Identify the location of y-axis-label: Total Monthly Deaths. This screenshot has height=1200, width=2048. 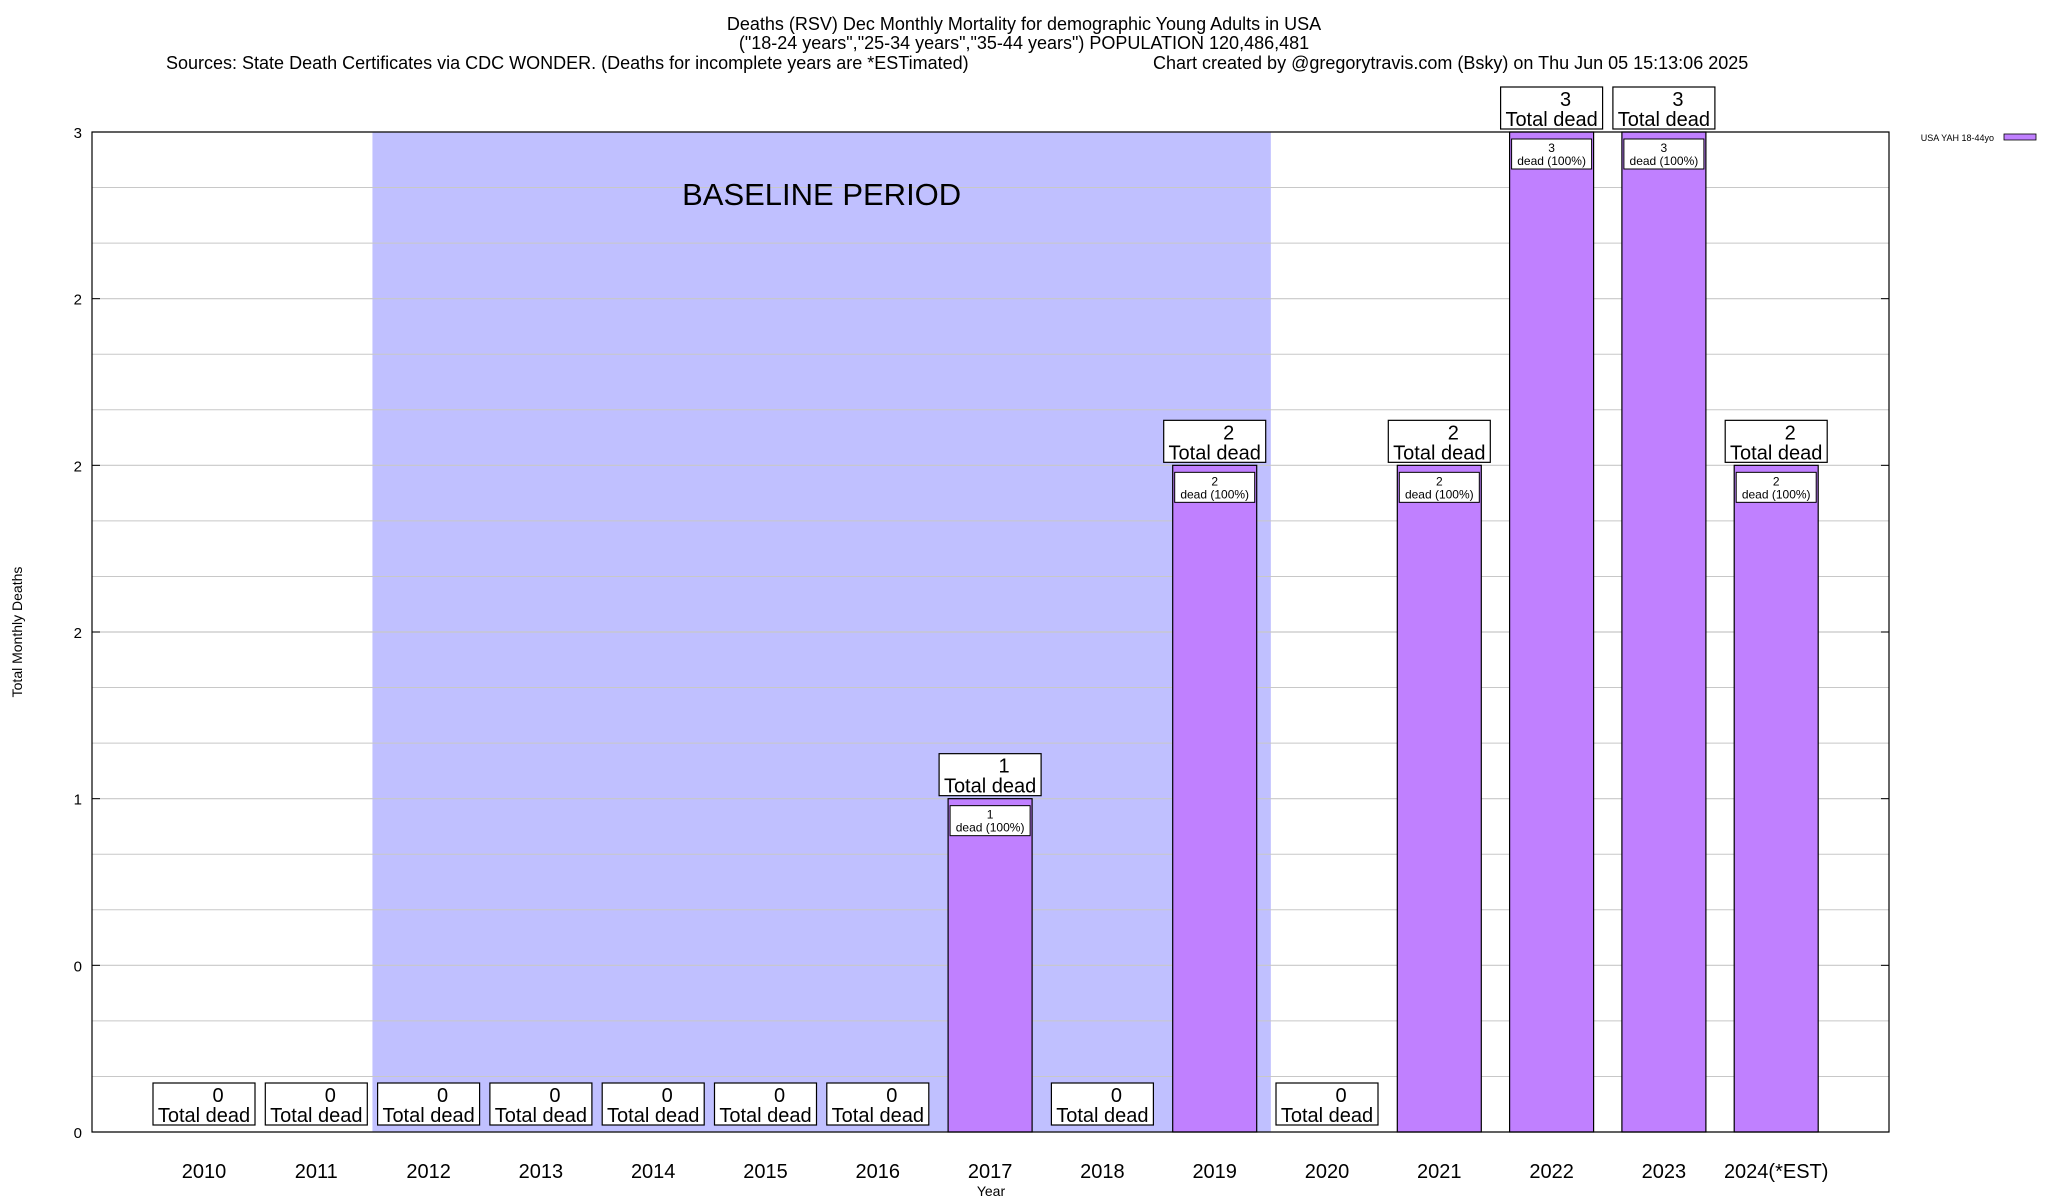
(17, 632).